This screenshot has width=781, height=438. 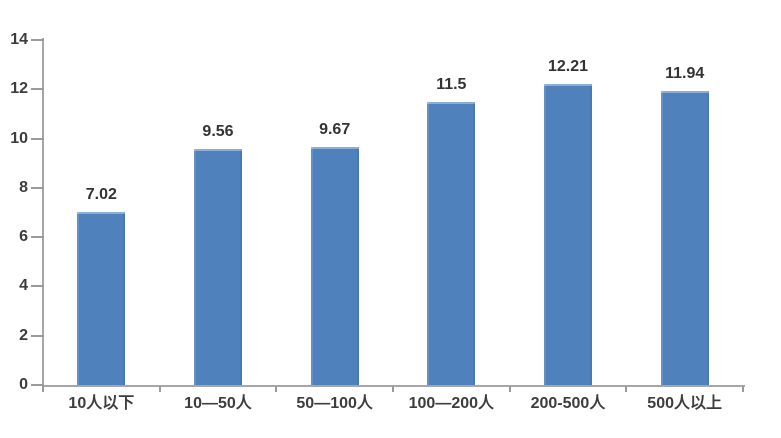 I want to click on y-axis-tick-label: 12, so click(x=19, y=89).